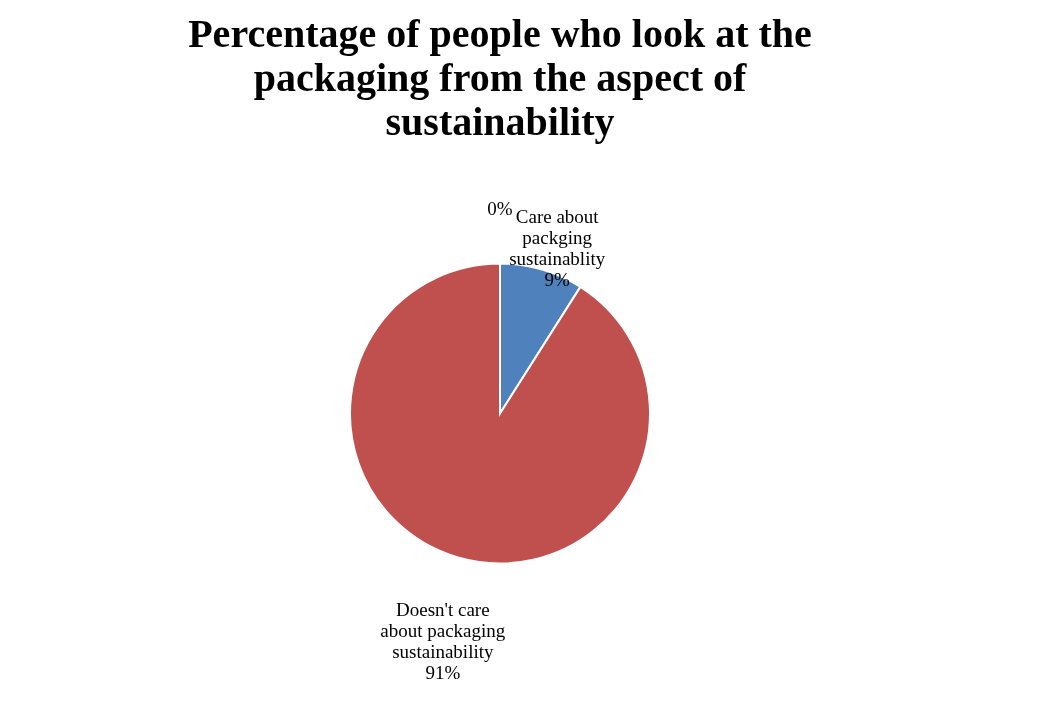 The width and height of the screenshot is (1039, 717). I want to click on data-label: 9%, so click(557, 279).